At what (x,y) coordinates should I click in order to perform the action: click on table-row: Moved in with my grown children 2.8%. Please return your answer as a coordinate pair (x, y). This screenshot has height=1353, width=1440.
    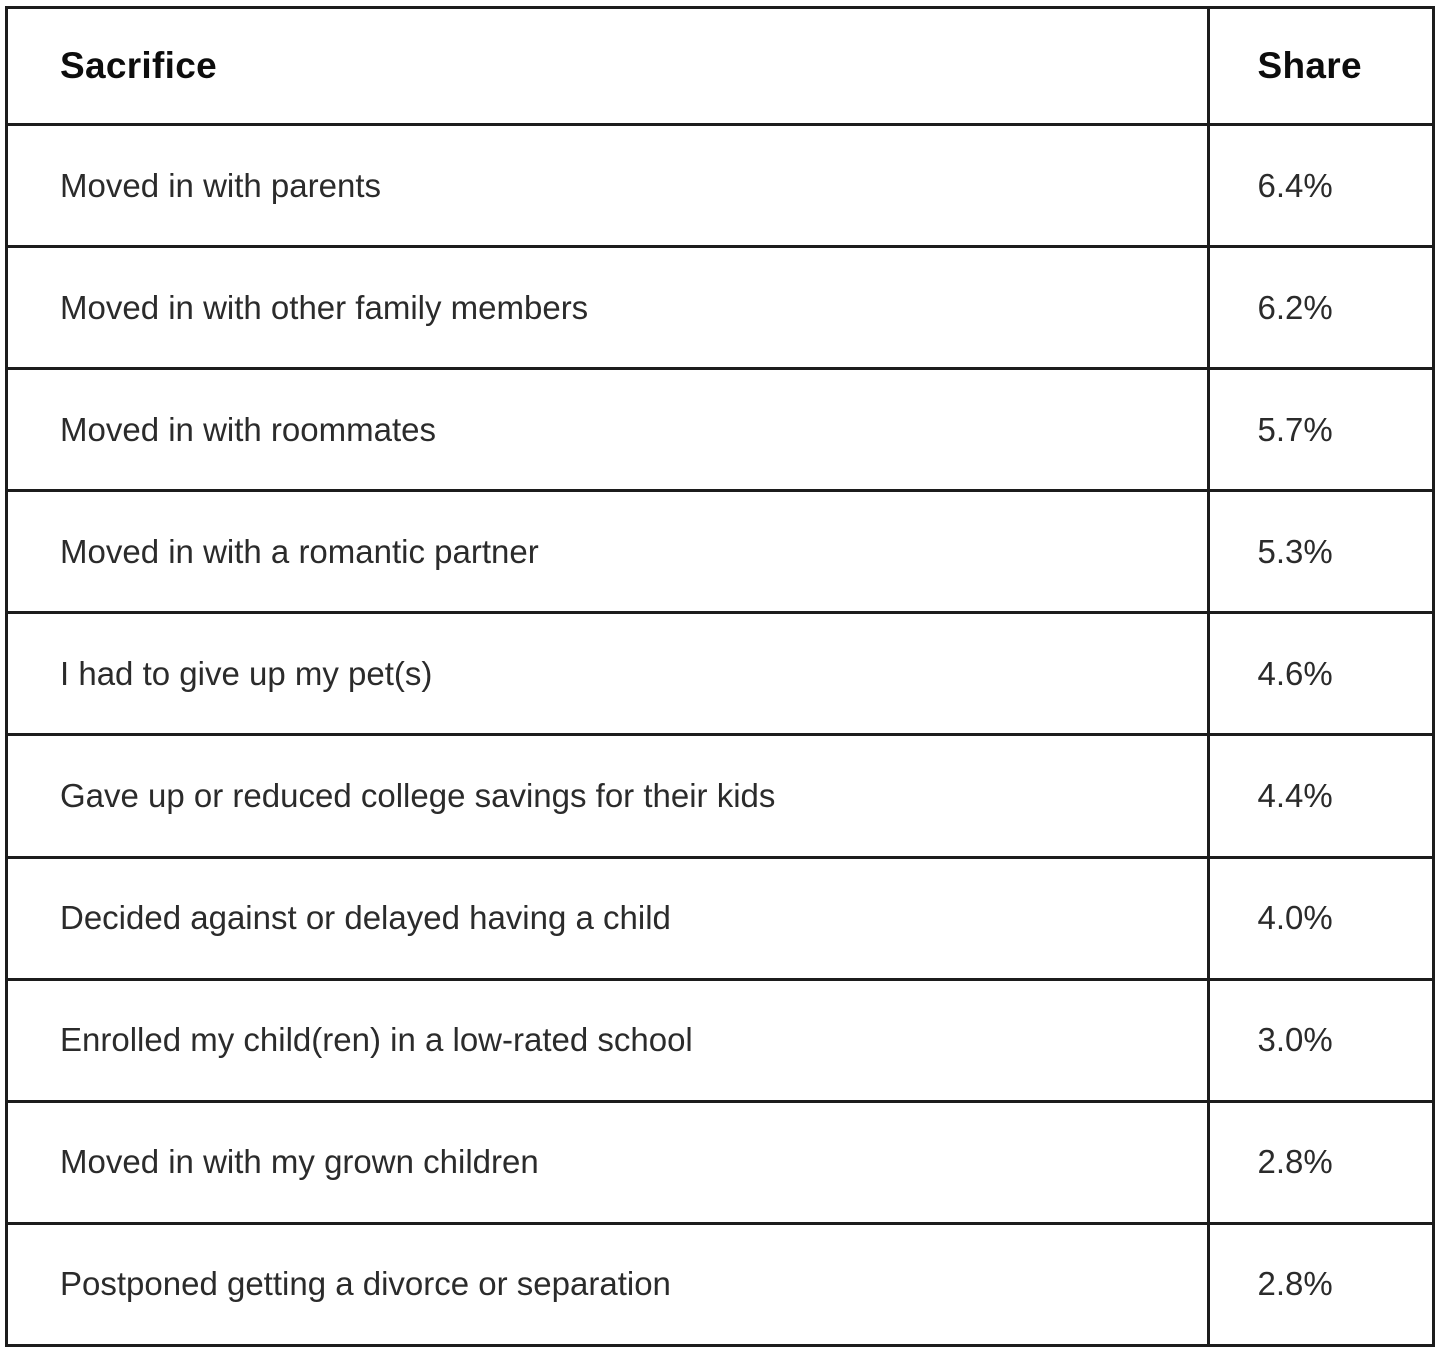
    Looking at the image, I should click on (720, 1162).